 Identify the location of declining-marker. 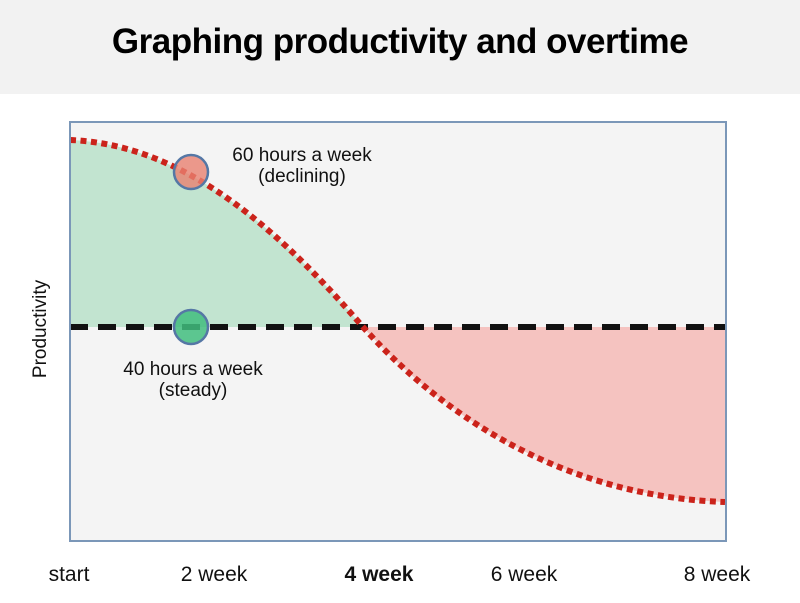
(191, 172).